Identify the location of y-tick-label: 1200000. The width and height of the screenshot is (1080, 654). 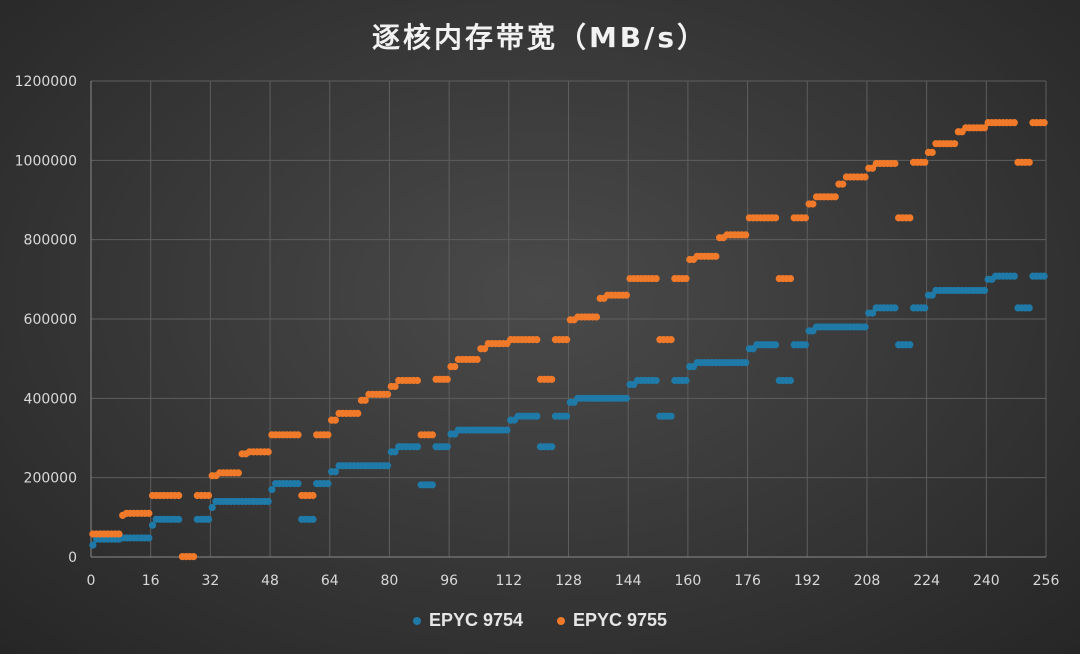
(46, 82).